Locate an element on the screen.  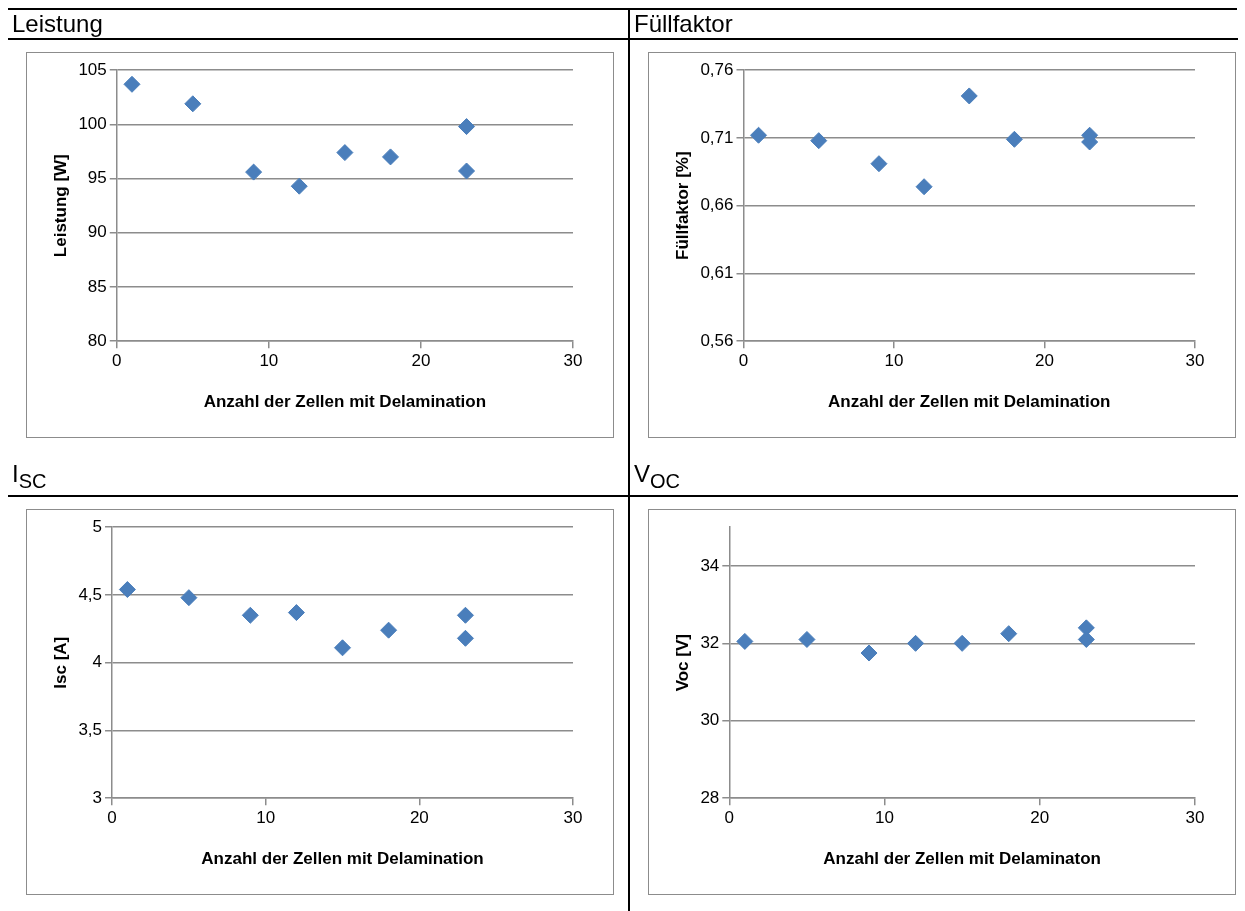
y-tick-label: 3,5 is located at coordinates (90, 729).